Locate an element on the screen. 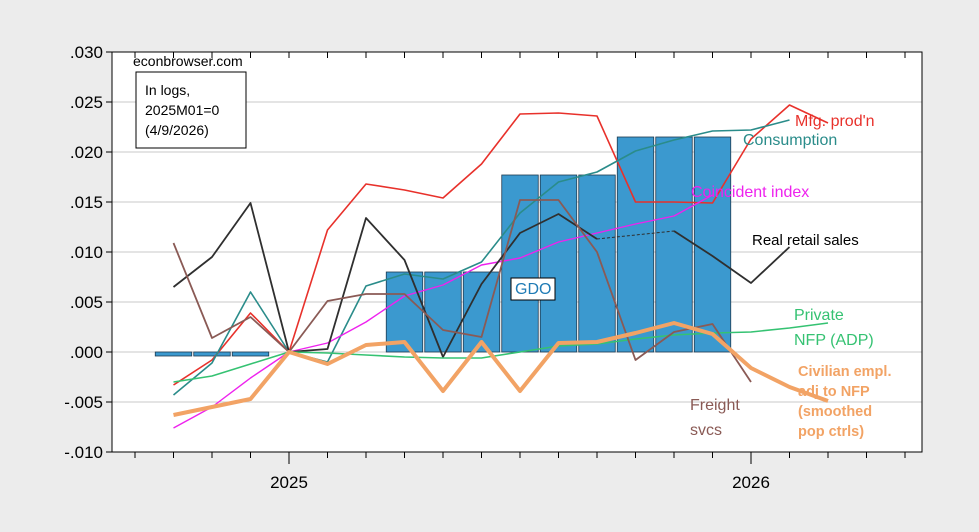 This screenshot has height=532, width=979. civilian-empl-adj-to-nfp-smoothed-pop-ctrls-label: (smoothed is located at coordinates (835, 412).